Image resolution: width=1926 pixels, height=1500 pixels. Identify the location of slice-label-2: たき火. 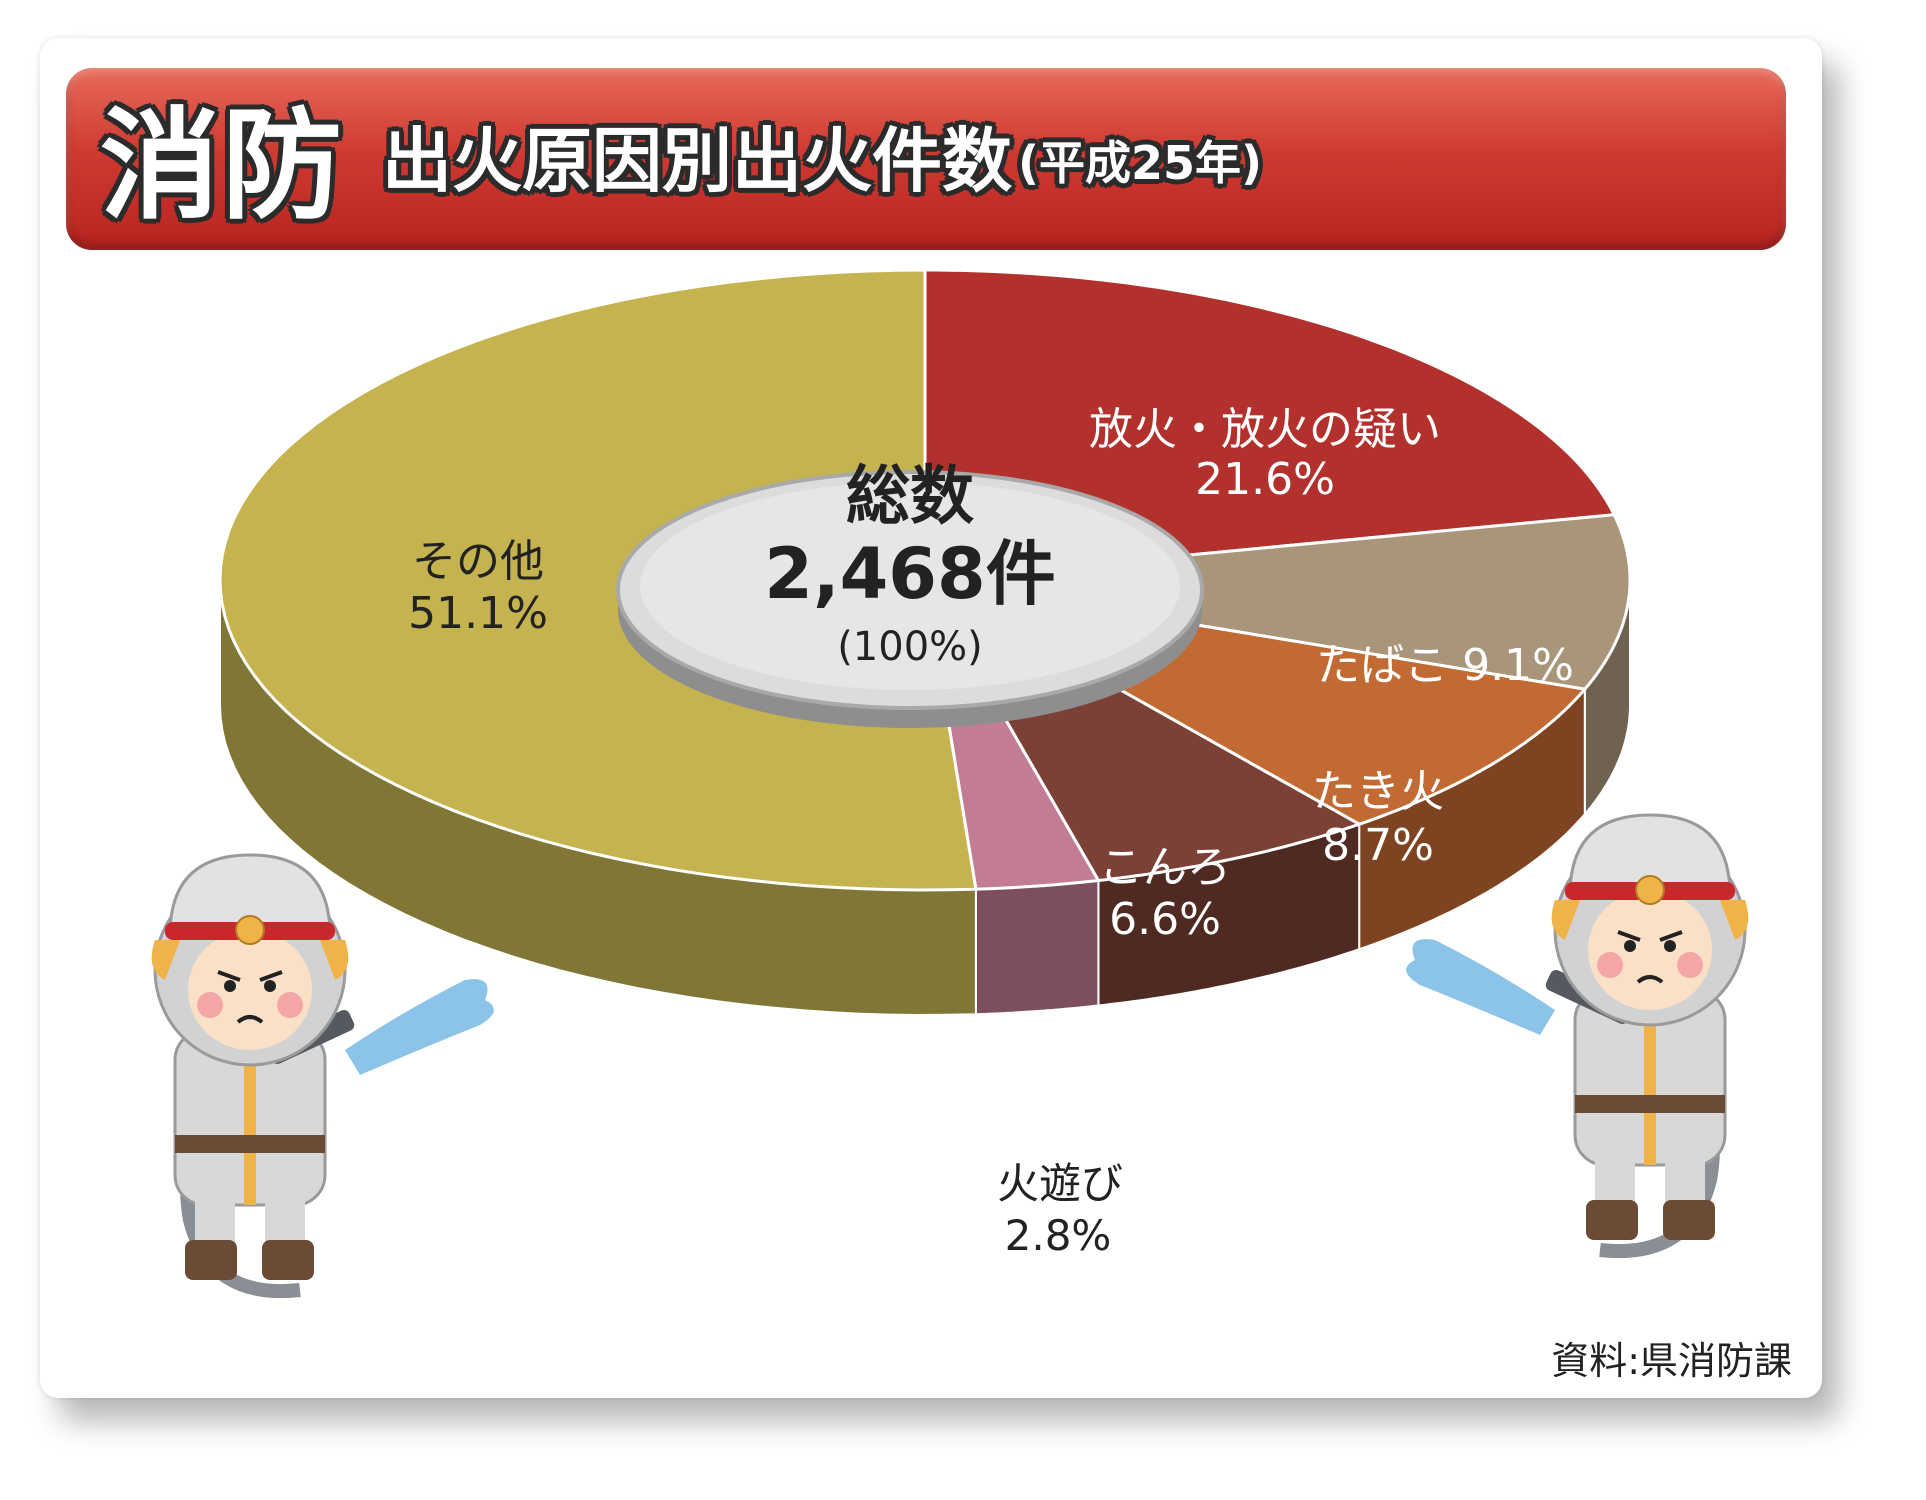
(1378, 791).